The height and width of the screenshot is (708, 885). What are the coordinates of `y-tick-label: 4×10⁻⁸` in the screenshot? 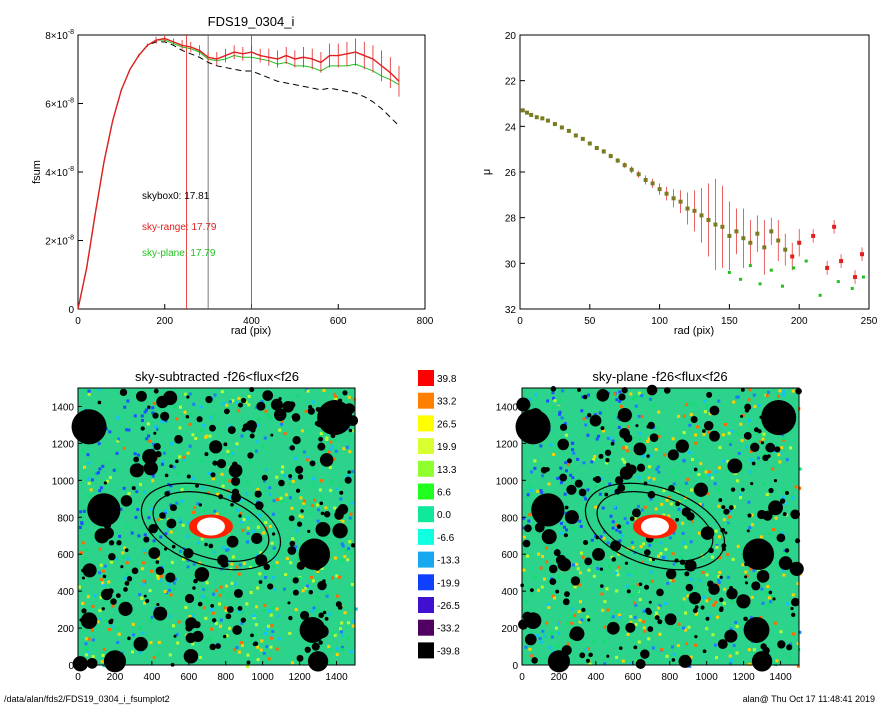 It's located at (59, 172).